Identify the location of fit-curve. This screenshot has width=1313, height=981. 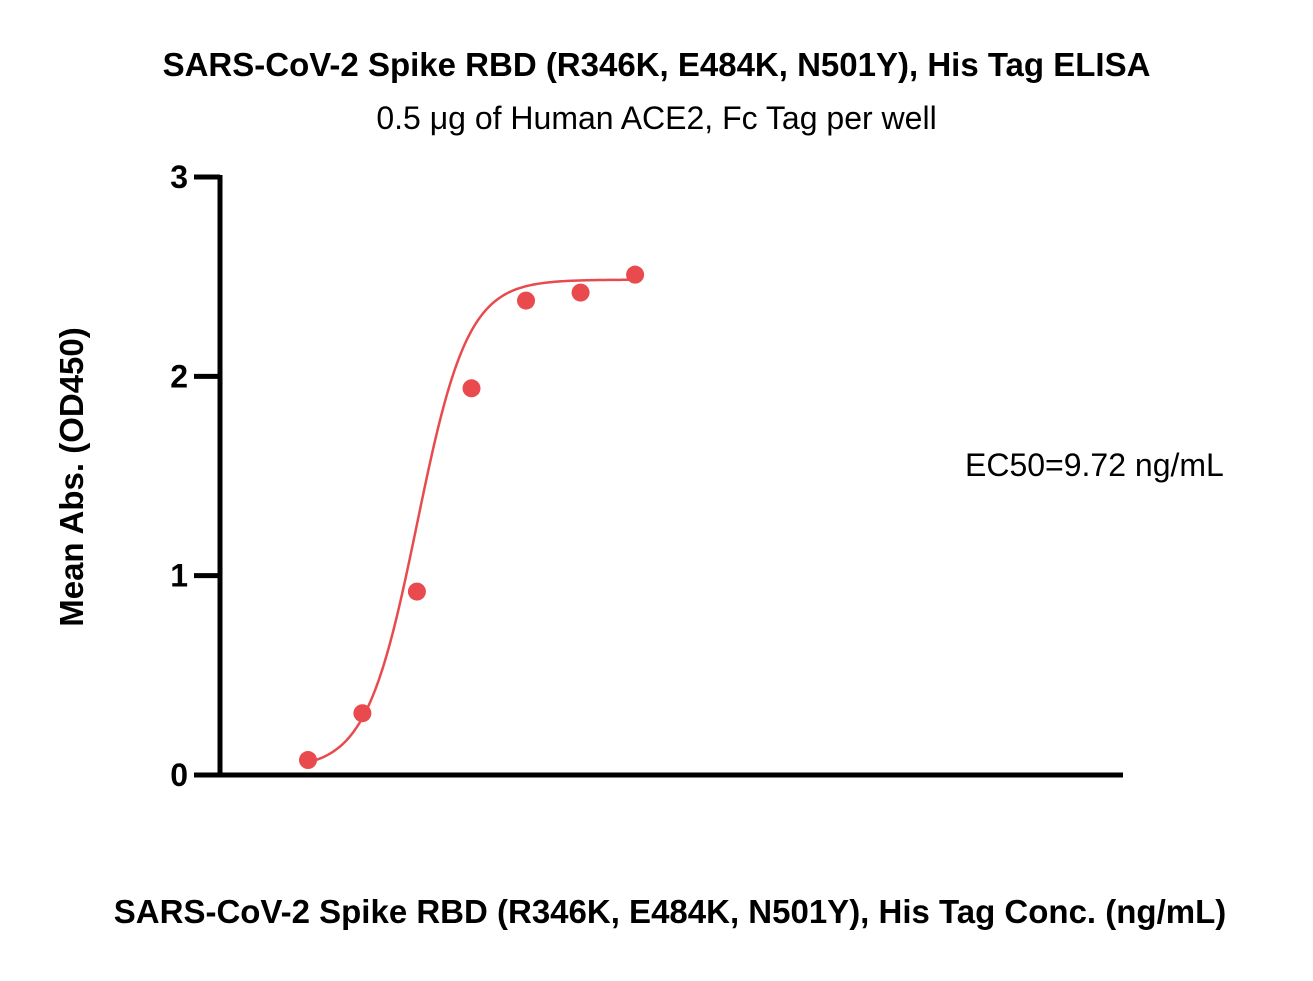
(471, 521).